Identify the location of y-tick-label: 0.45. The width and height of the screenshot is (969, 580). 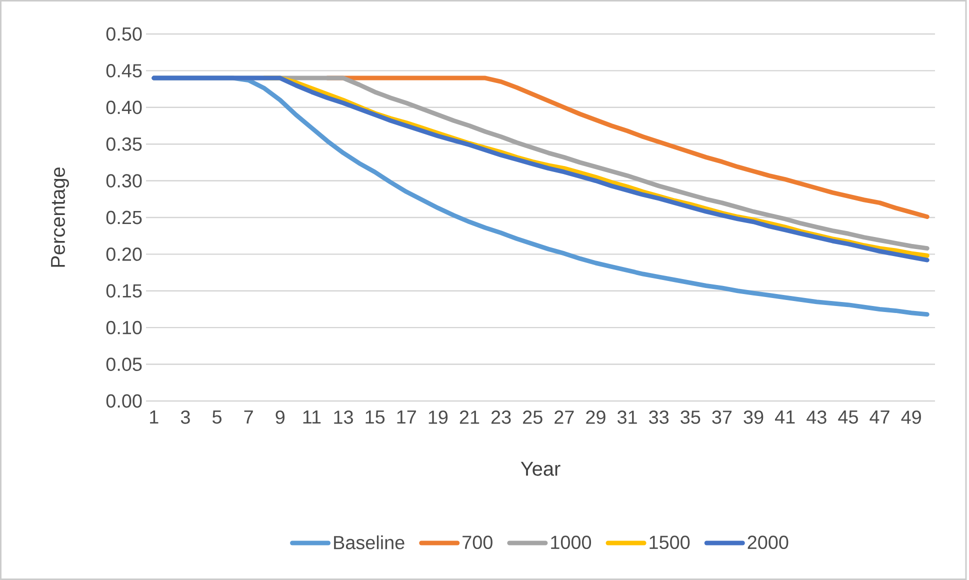
(124, 71).